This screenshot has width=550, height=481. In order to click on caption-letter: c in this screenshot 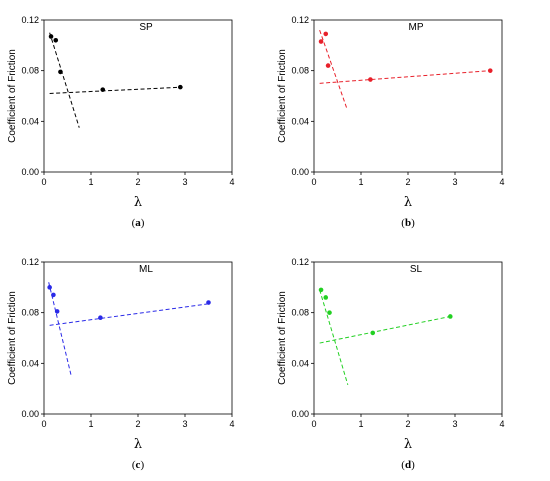, I will do `click(138, 465)`.